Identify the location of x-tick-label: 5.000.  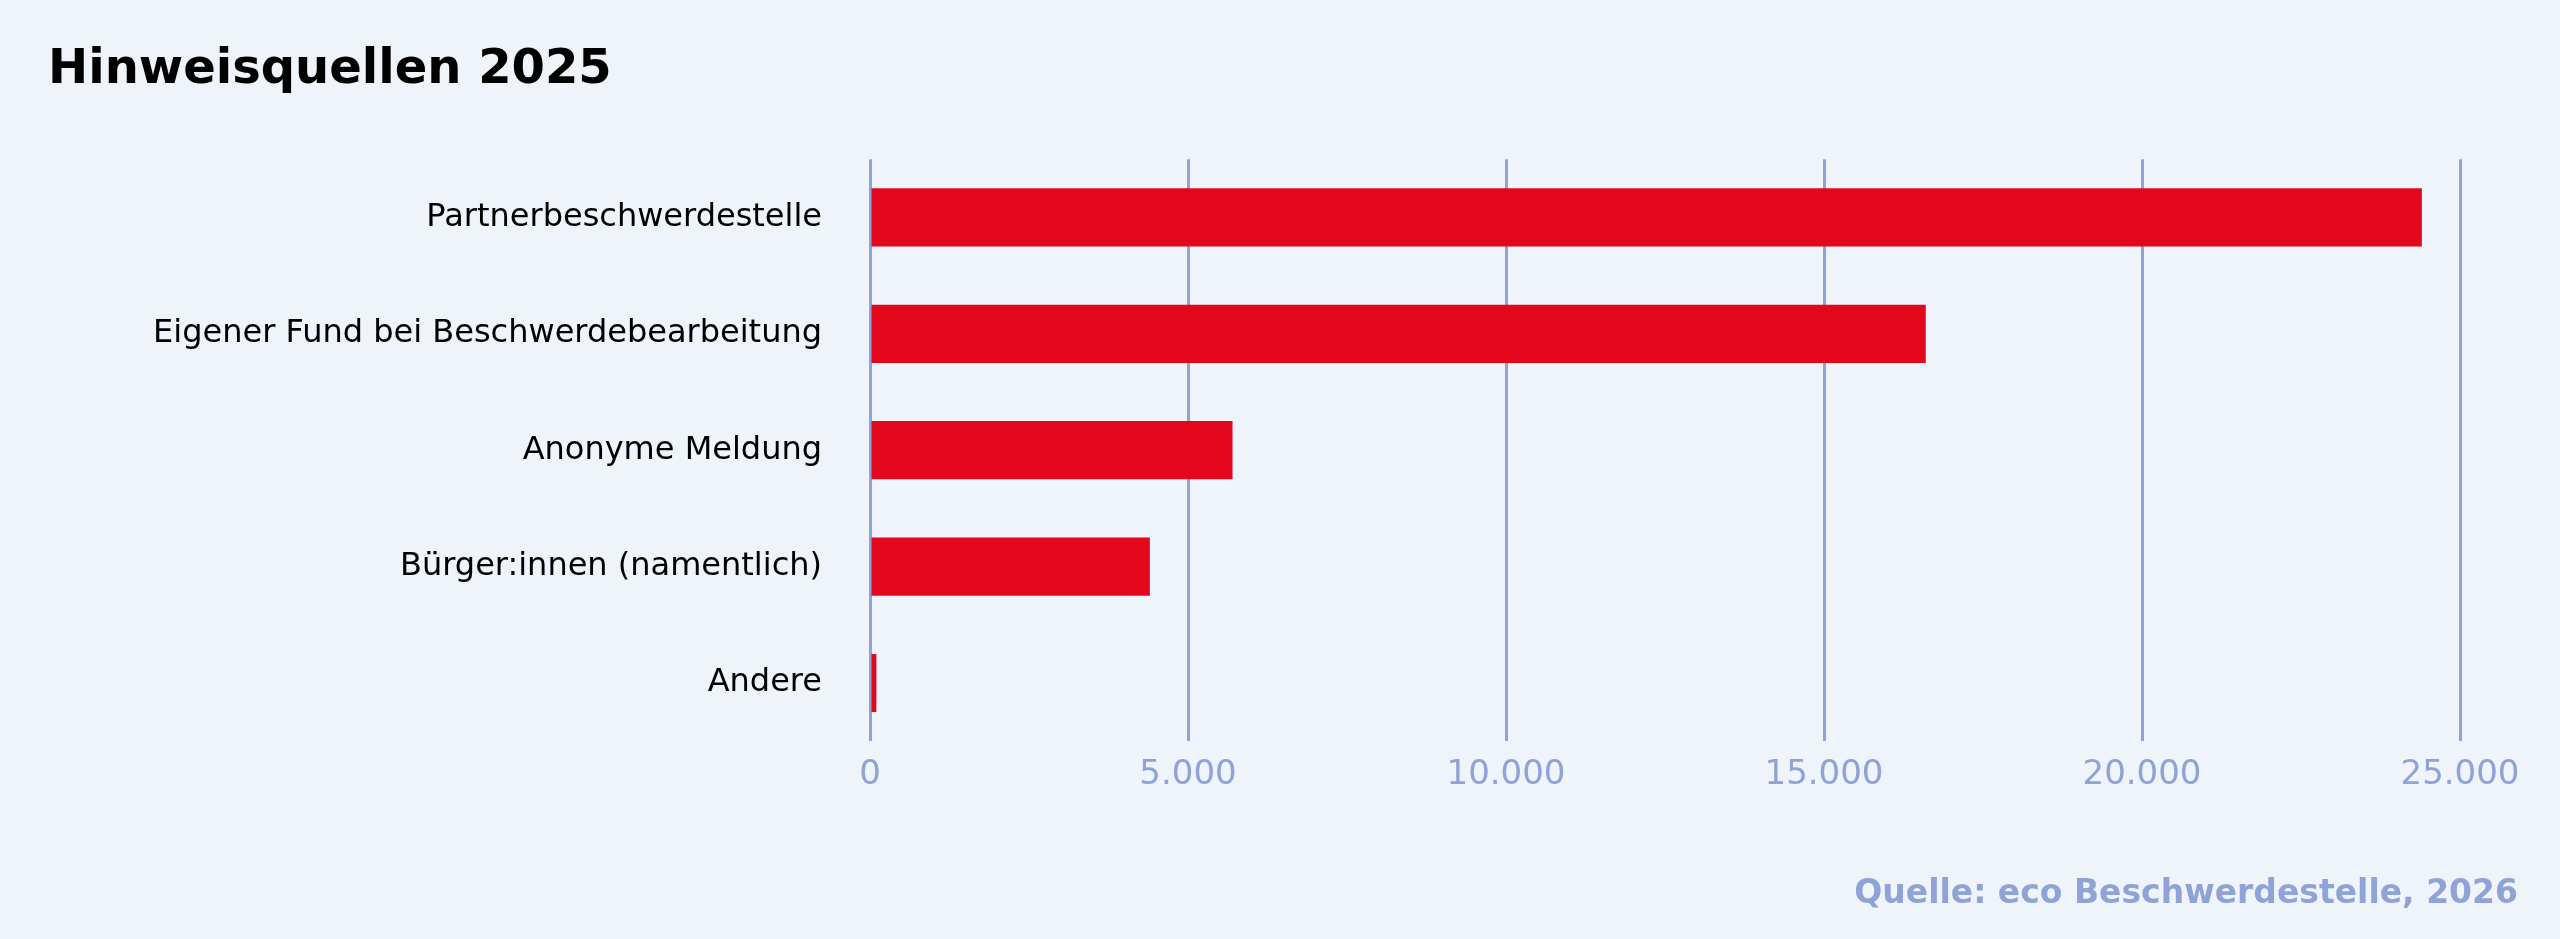
(1188, 772).